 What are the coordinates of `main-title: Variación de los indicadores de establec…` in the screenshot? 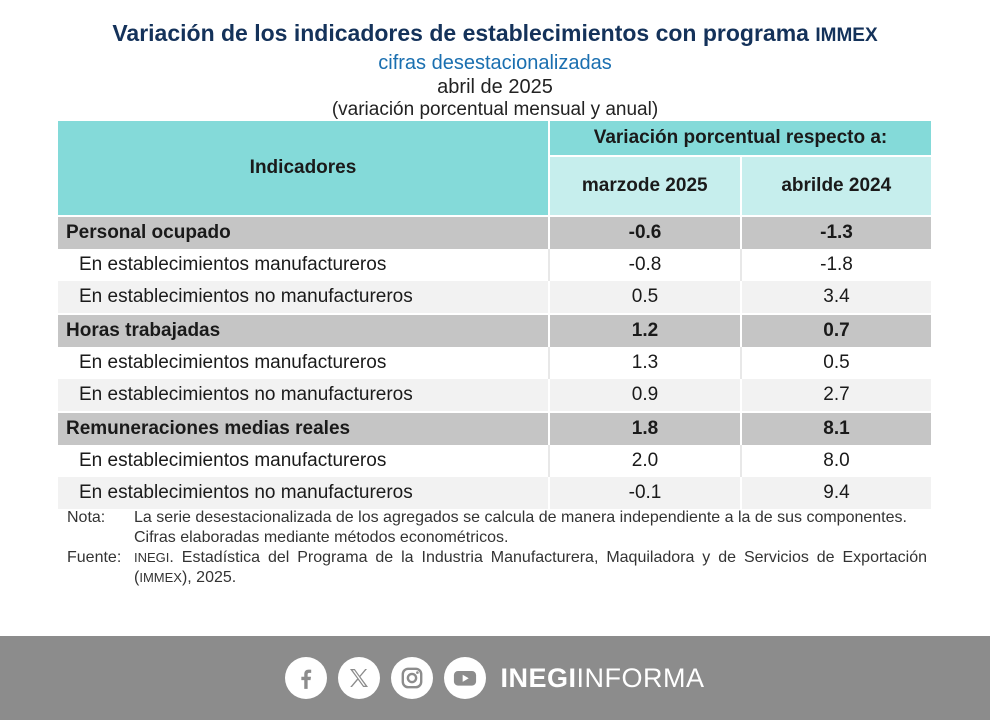 It's located at (495, 33).